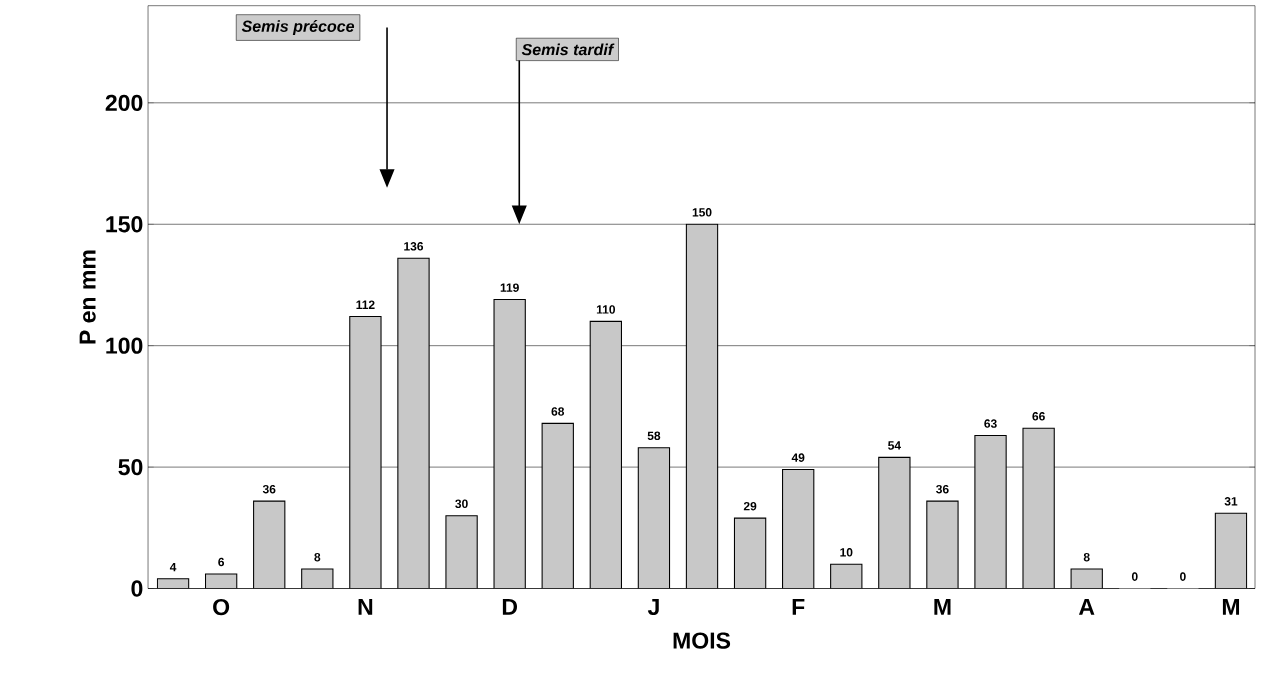 This screenshot has height=686, width=1263. I want to click on data-label: 29, so click(750, 506).